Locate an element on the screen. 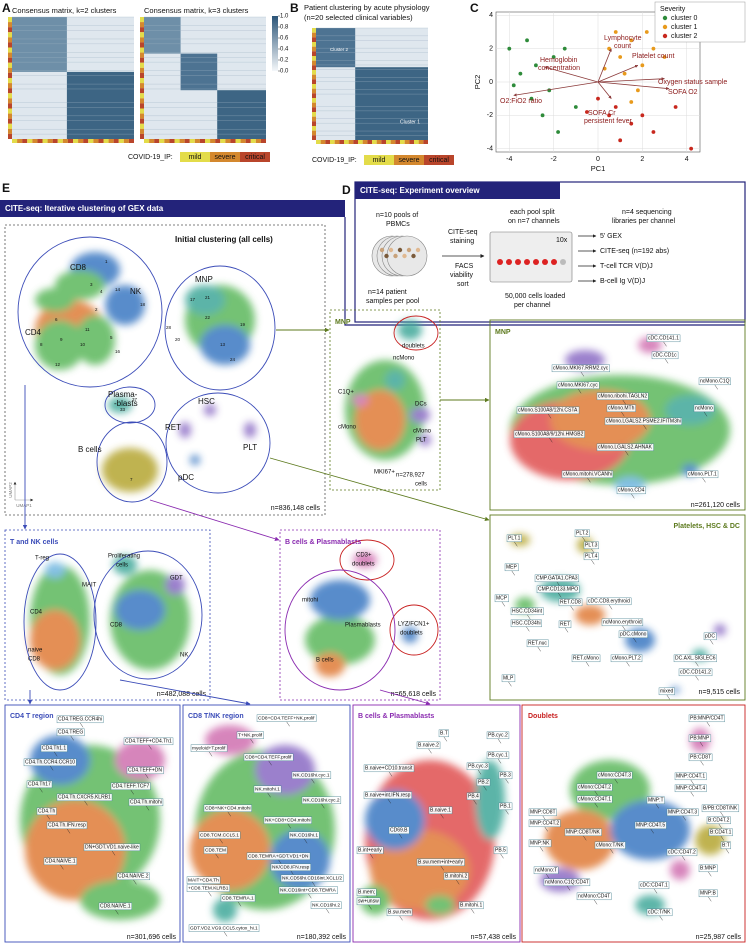 The height and width of the screenshot is (944, 748). label: cMono.mitohi.VCANhi is located at coordinates (587, 474).